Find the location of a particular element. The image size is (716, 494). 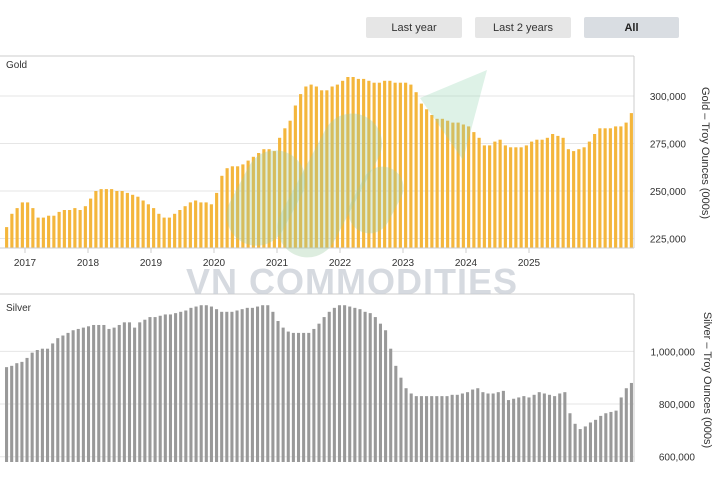

gold-x-tick-label: 2023 is located at coordinates (403, 263).